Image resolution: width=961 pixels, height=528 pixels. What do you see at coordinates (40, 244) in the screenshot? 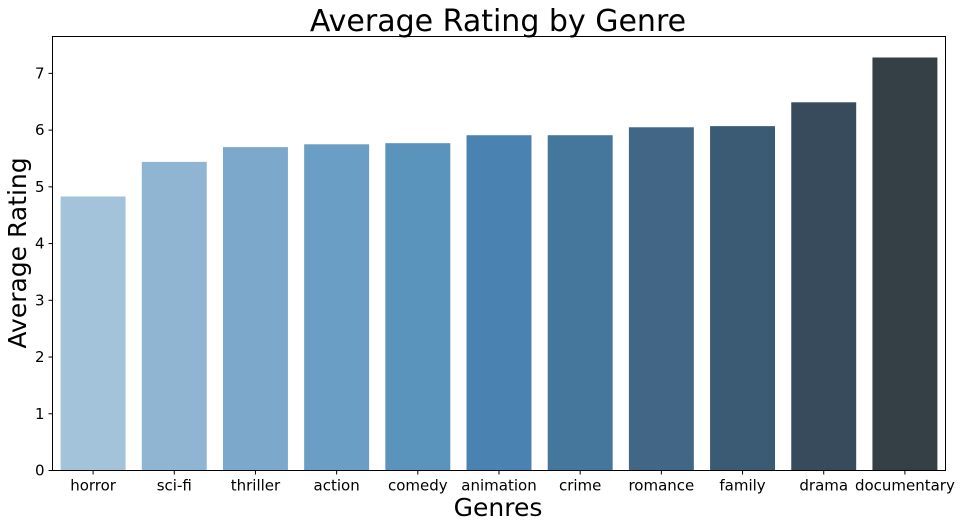
I see `y-tick-label: 4` at bounding box center [40, 244].